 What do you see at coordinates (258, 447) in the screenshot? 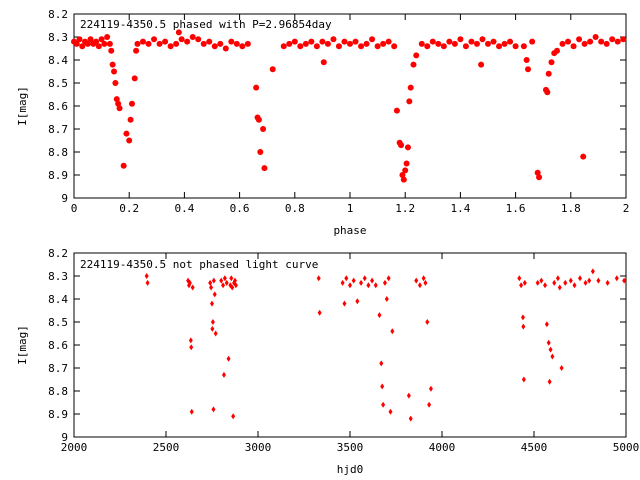
I see `x-tick-label: 3000` at bounding box center [258, 447].